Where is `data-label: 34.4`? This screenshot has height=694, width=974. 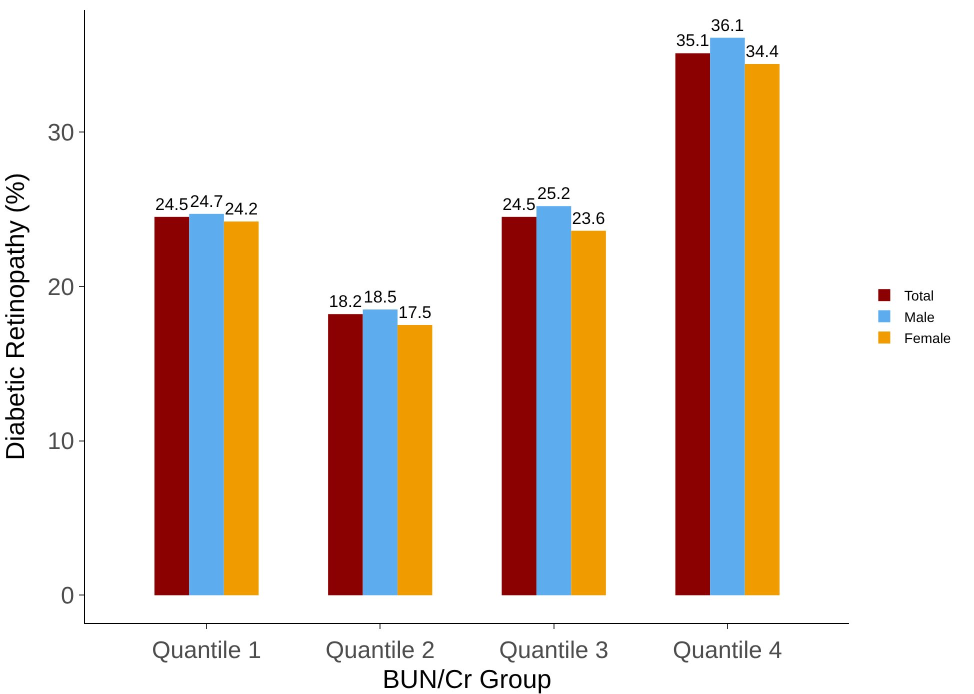
data-label: 34.4 is located at coordinates (762, 52).